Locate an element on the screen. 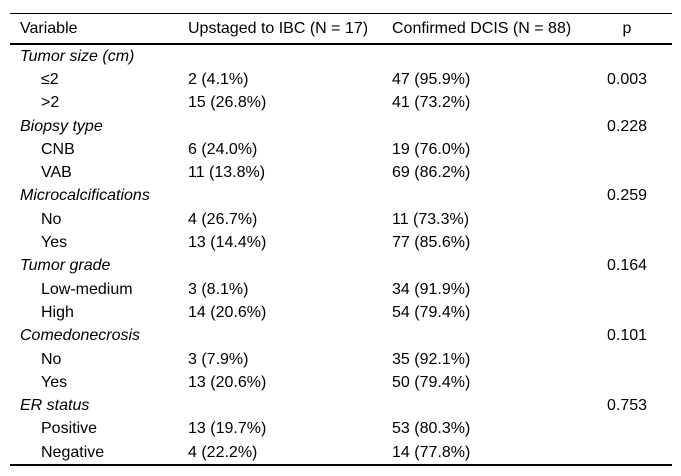 The height and width of the screenshot is (476, 681). table-row: Negative 4 (22.2%) 14 (77.8%) is located at coordinates (341, 453).